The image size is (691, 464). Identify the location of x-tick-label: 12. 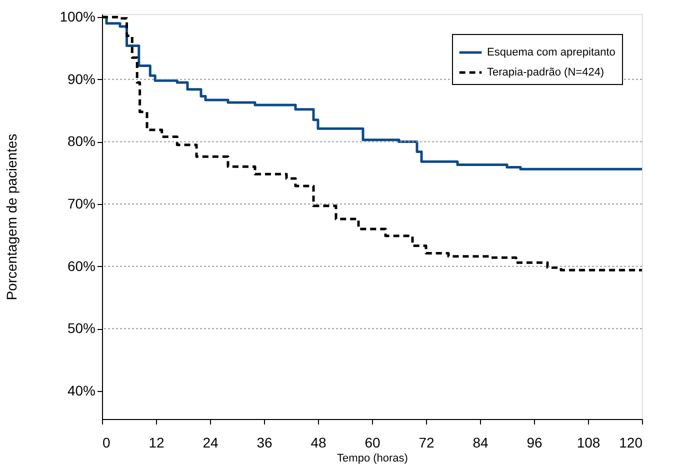
(156, 442).